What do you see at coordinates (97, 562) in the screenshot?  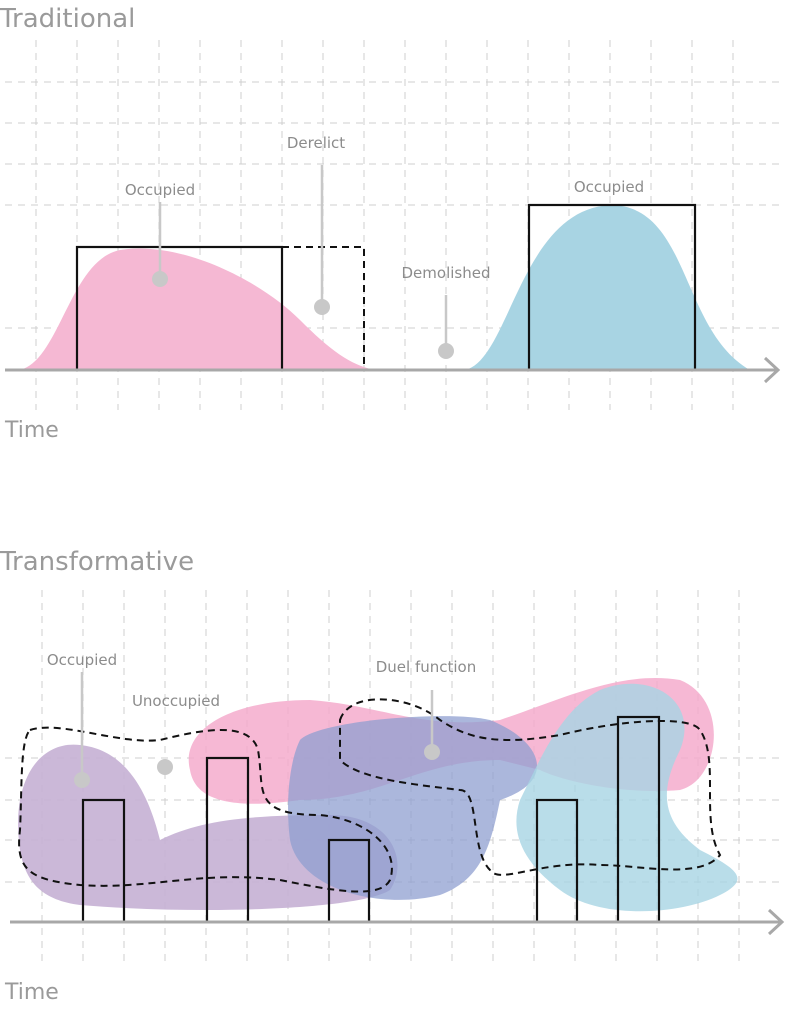 I see `title: Transformative` at bounding box center [97, 562].